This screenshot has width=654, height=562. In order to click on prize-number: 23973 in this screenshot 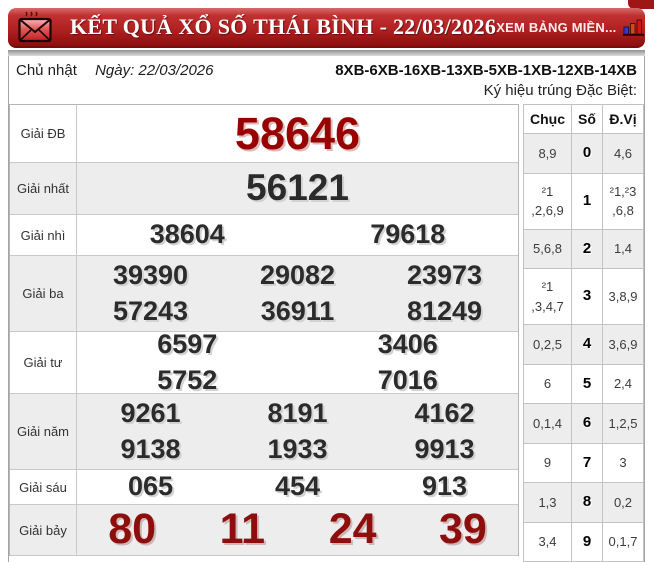, I will do `click(444, 275)`.